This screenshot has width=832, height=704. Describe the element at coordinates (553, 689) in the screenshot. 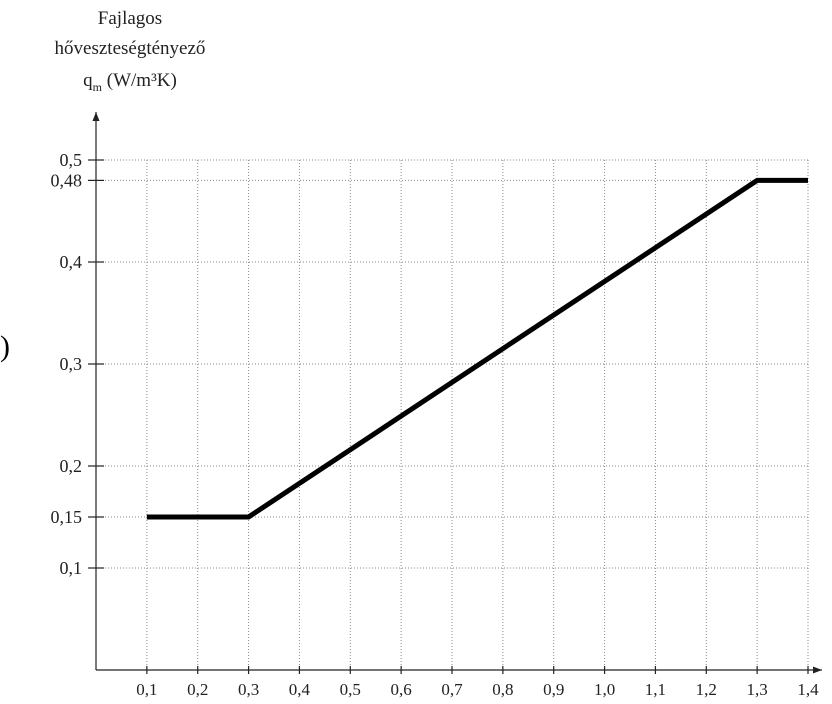

I see `x-tick-label-8: 0,9` at that location.